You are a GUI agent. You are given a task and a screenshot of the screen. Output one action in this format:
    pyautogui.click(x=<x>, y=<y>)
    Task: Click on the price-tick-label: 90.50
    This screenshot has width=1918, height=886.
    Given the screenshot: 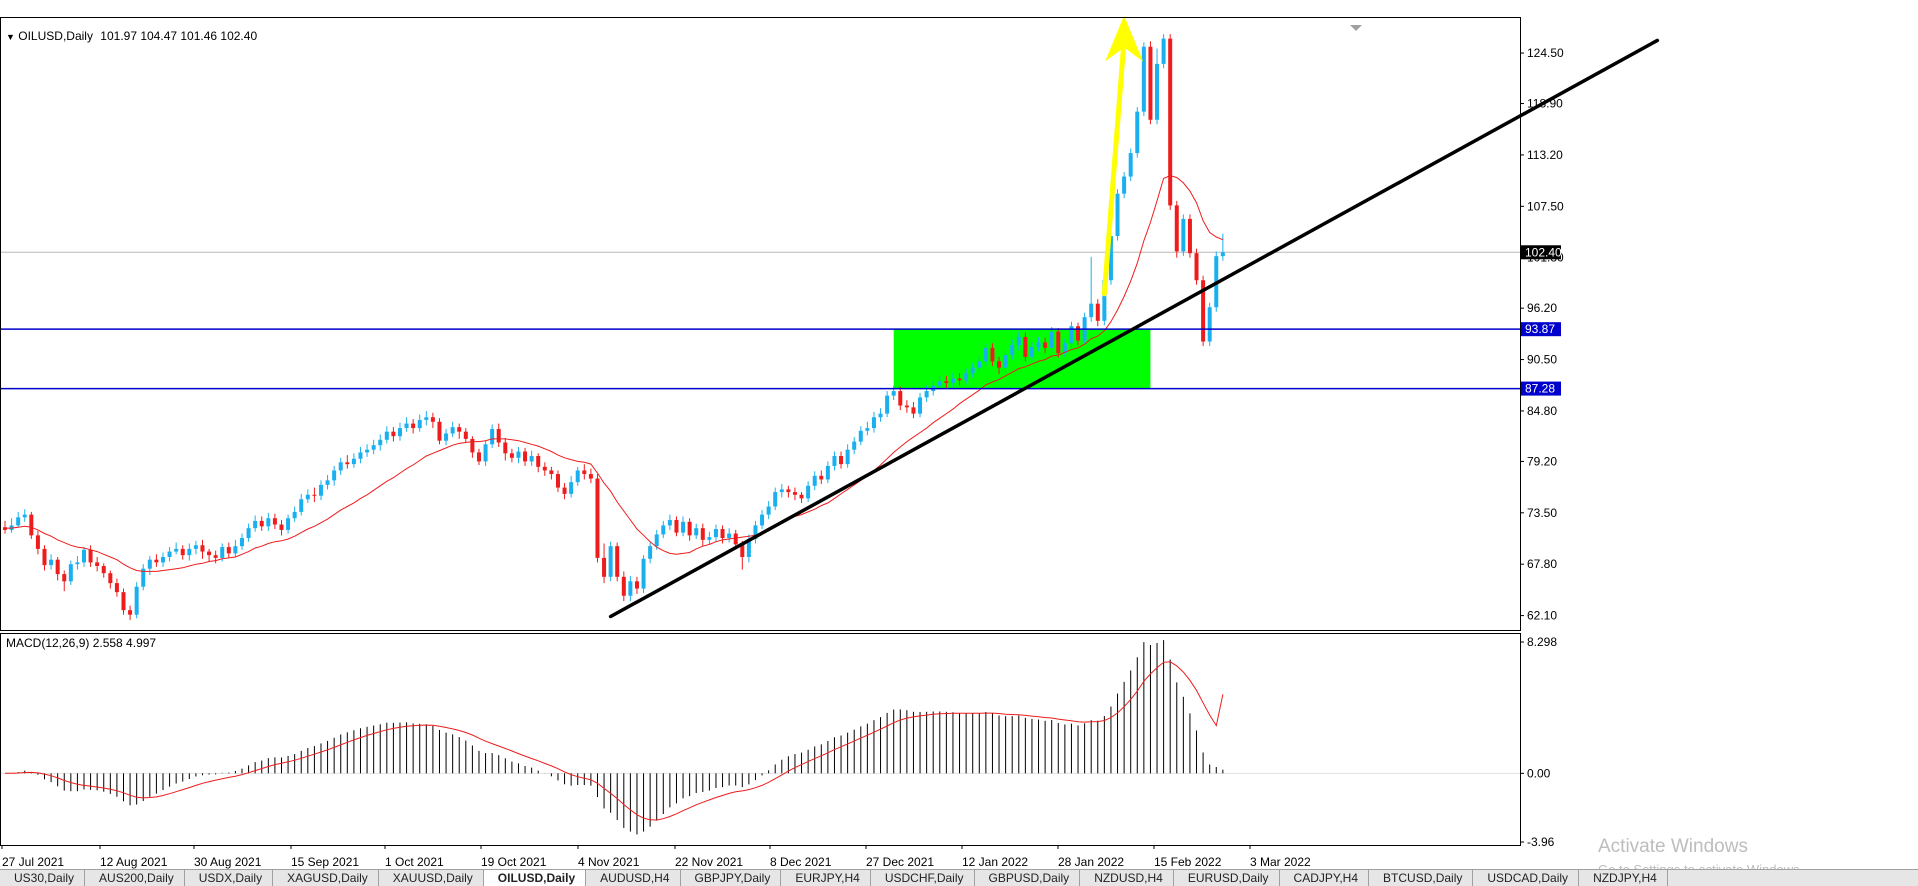 What is the action you would take?
    pyautogui.click(x=1542, y=360)
    